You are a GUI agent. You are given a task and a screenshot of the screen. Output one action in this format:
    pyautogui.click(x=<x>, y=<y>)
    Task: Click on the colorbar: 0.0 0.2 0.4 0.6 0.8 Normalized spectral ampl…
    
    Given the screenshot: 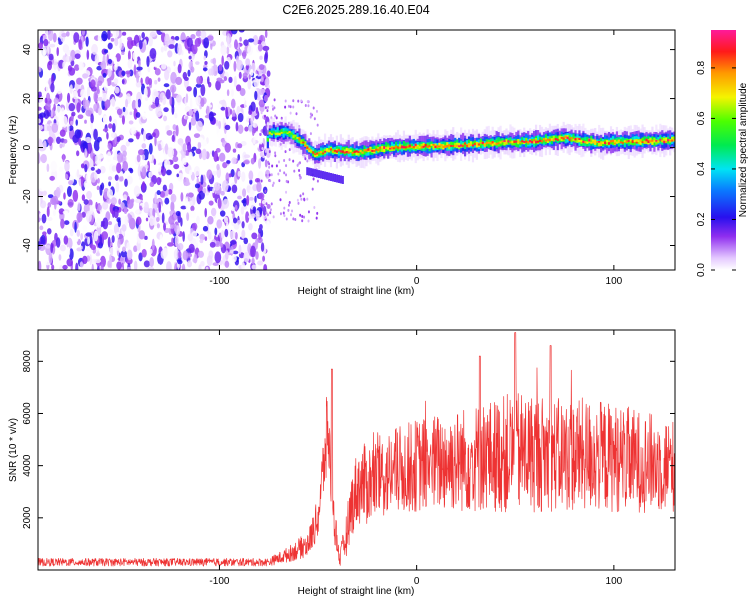 What is the action you would take?
    pyautogui.click(x=722, y=153)
    